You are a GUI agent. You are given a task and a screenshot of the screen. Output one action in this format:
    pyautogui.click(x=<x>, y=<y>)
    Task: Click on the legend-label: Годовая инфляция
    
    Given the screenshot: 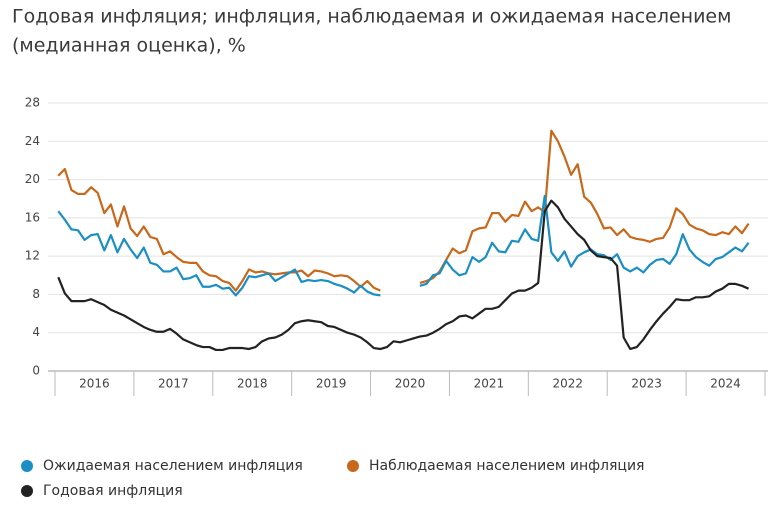 What is the action you would take?
    pyautogui.click(x=113, y=491)
    